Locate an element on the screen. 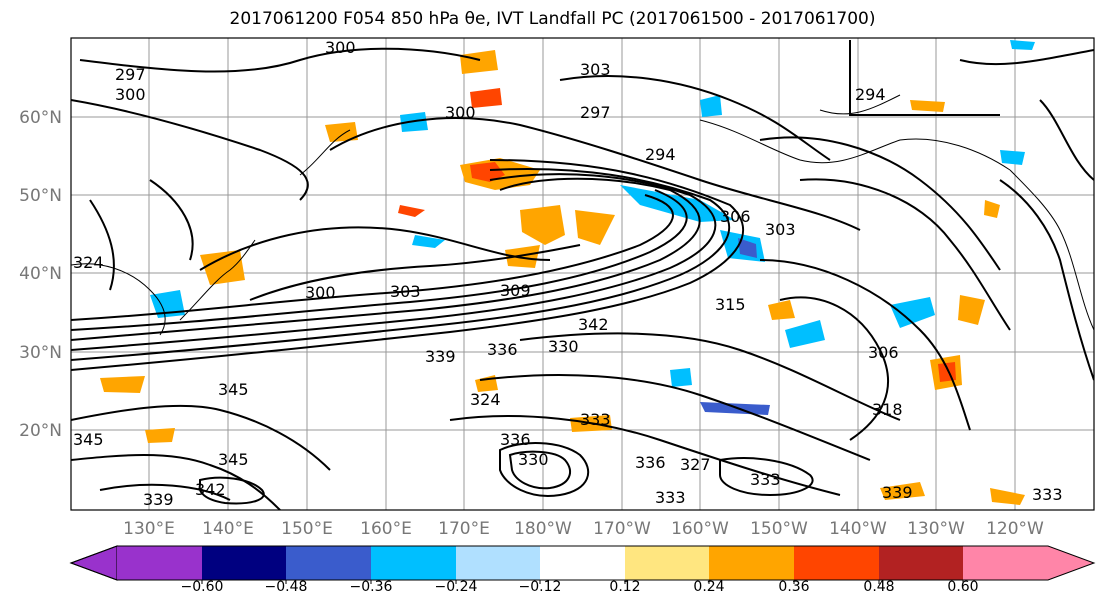  colorbar-tick-label: 0.12 is located at coordinates (624, 587).